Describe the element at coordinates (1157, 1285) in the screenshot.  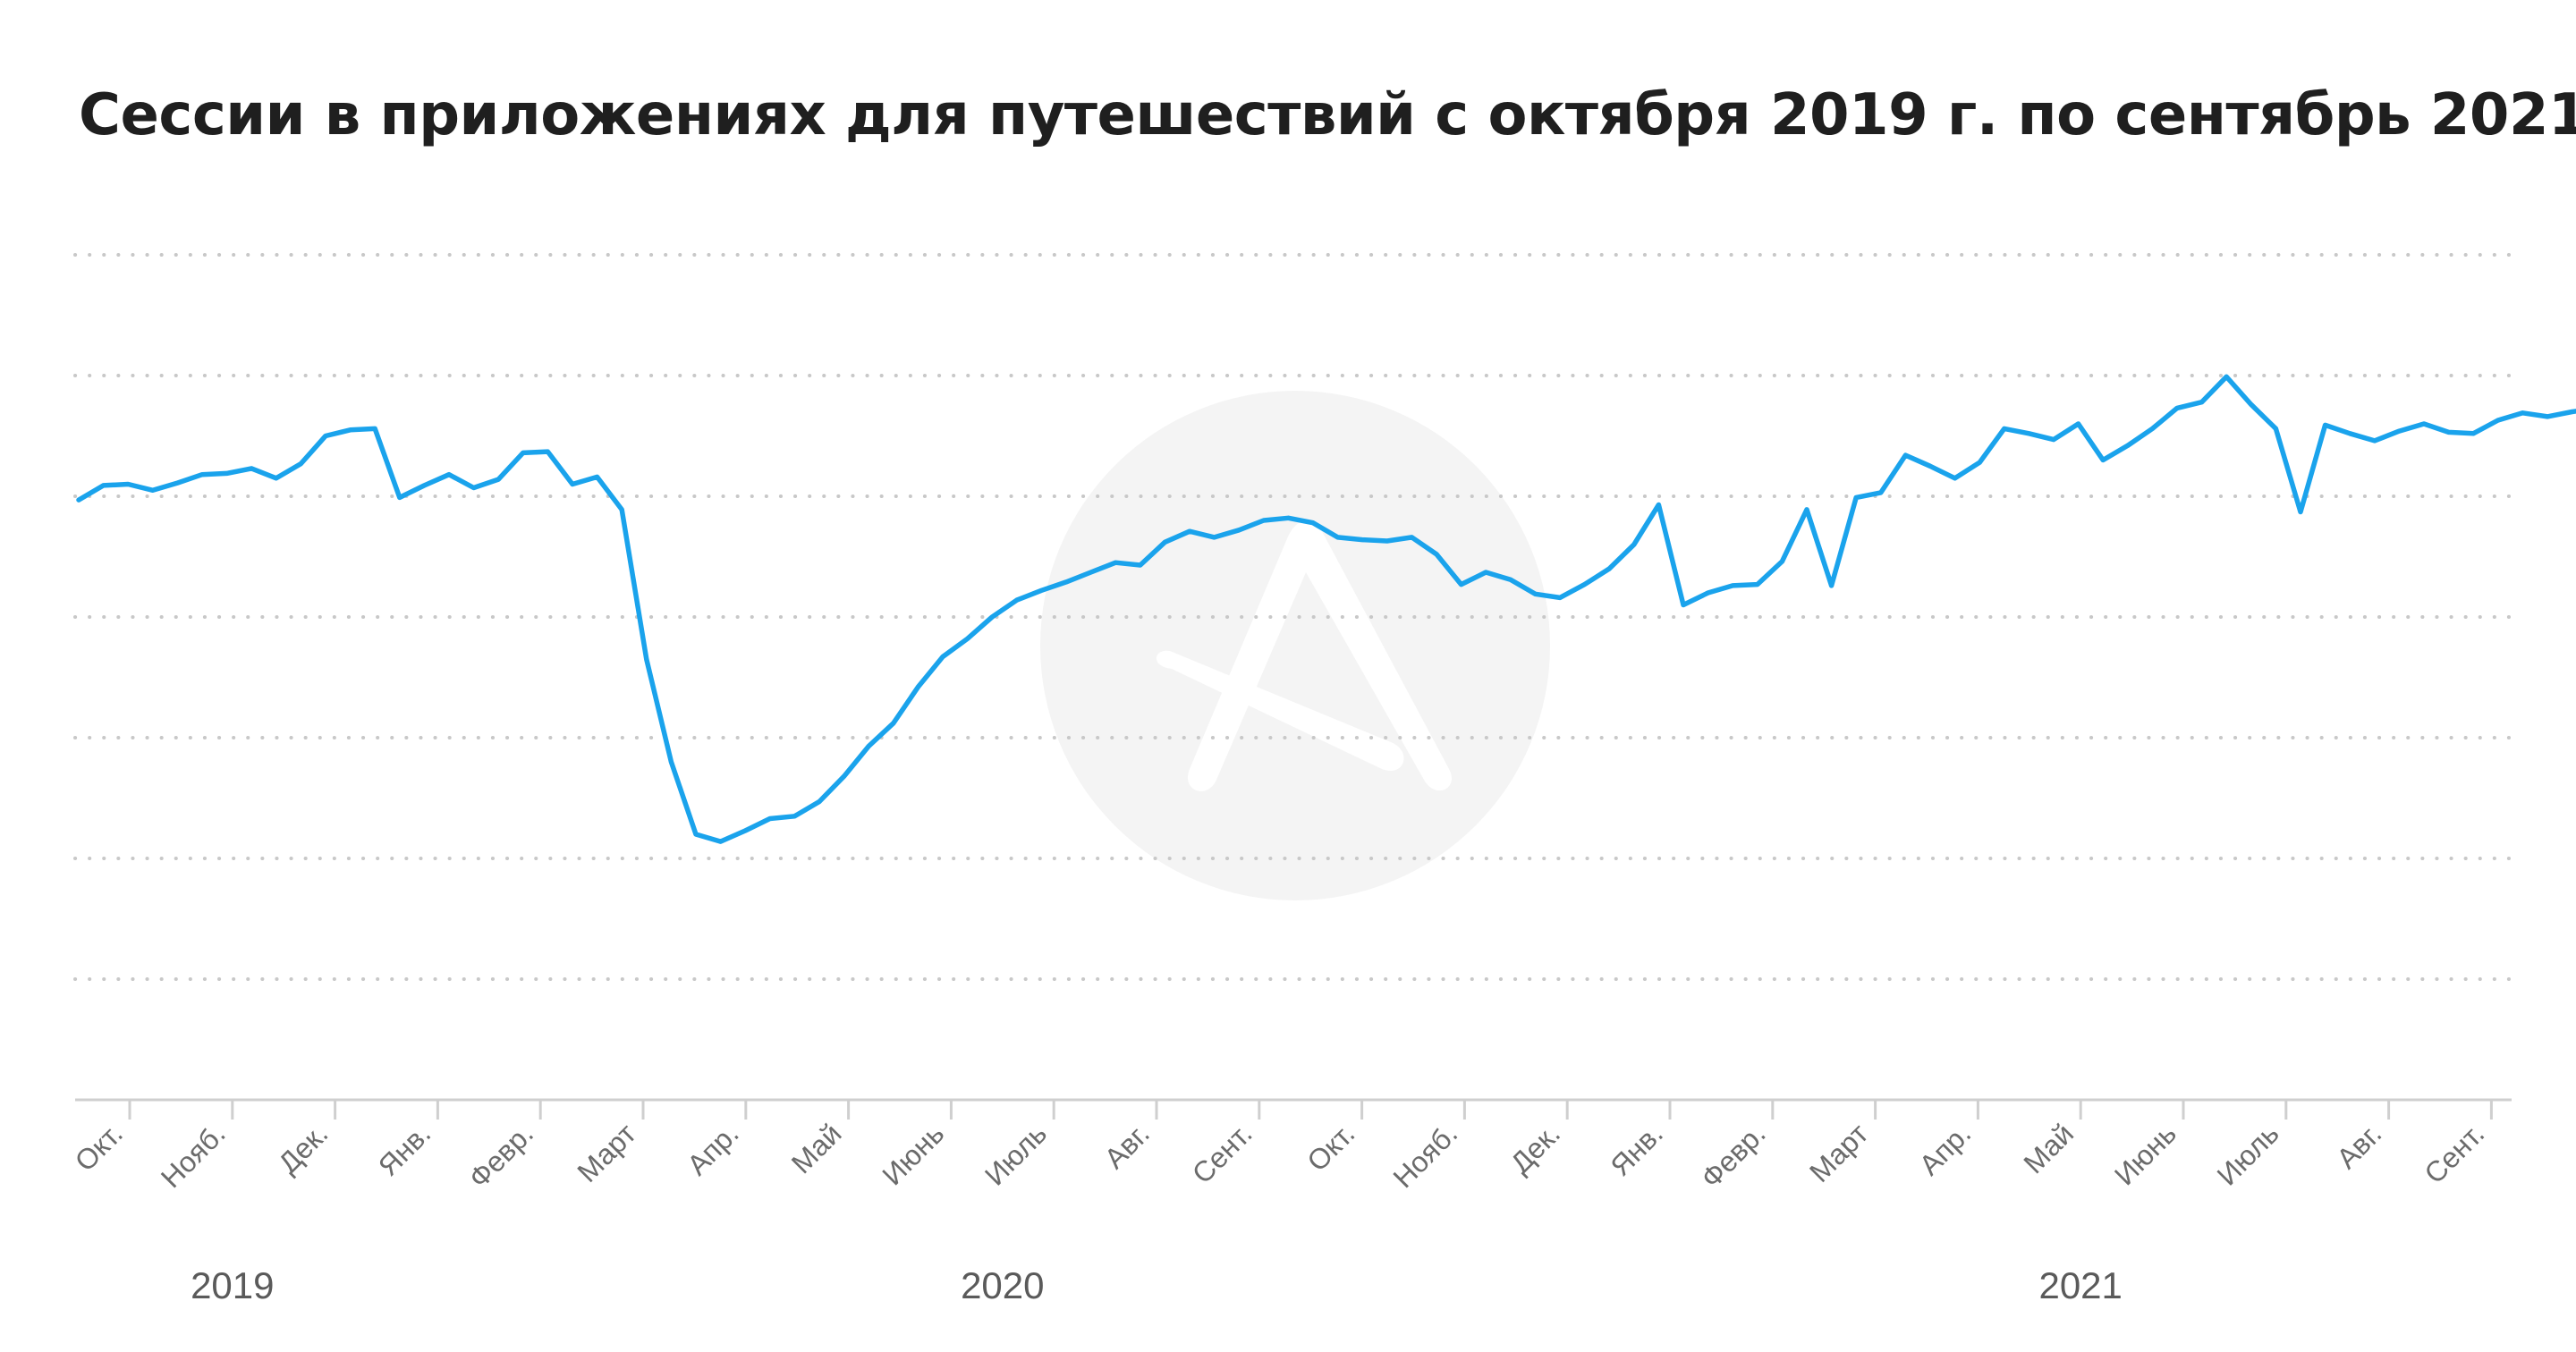
I see `year-labels: 2019 2020 2021` at that location.